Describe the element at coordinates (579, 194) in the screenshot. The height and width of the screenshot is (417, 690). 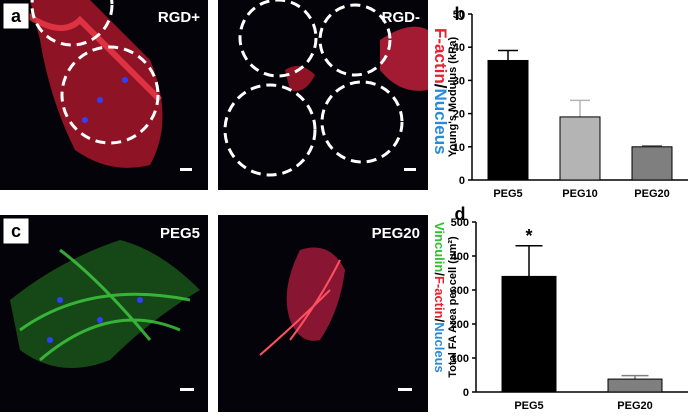
I see `x-tick-label: PEG10` at that location.